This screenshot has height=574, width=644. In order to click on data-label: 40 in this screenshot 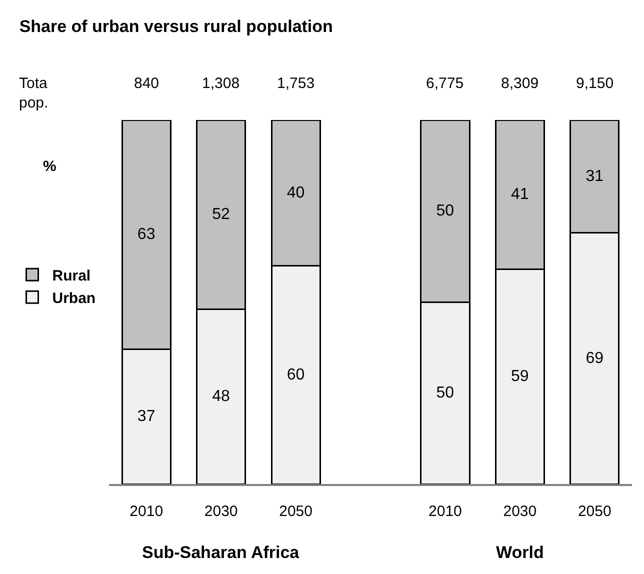, I will do `click(295, 193)`.